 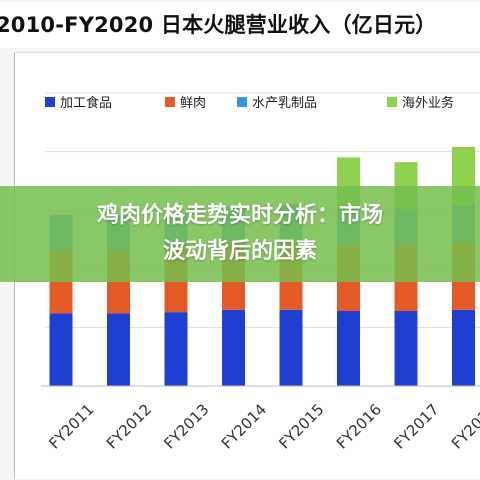 I want to click on legend: 加工食品 鲜肉 水产乳制品 海外业务, so click(x=249, y=103).